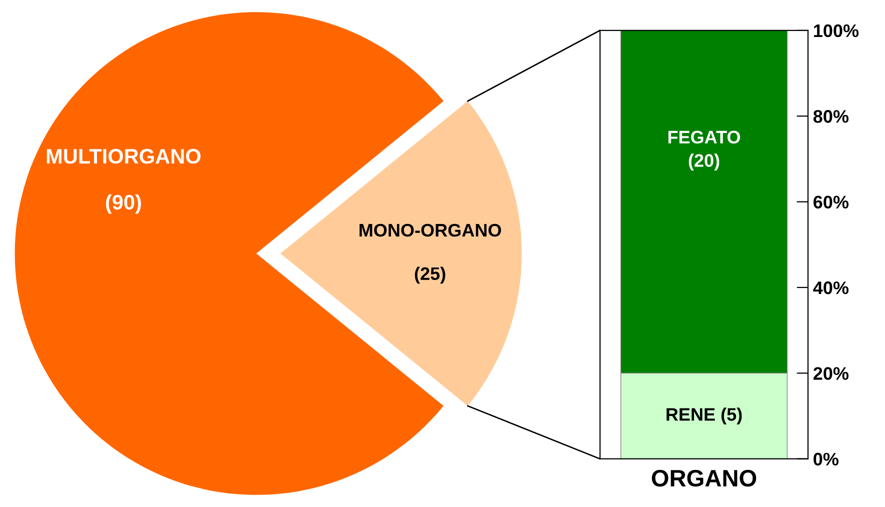  I want to click on data-label: (25), so click(430, 275).